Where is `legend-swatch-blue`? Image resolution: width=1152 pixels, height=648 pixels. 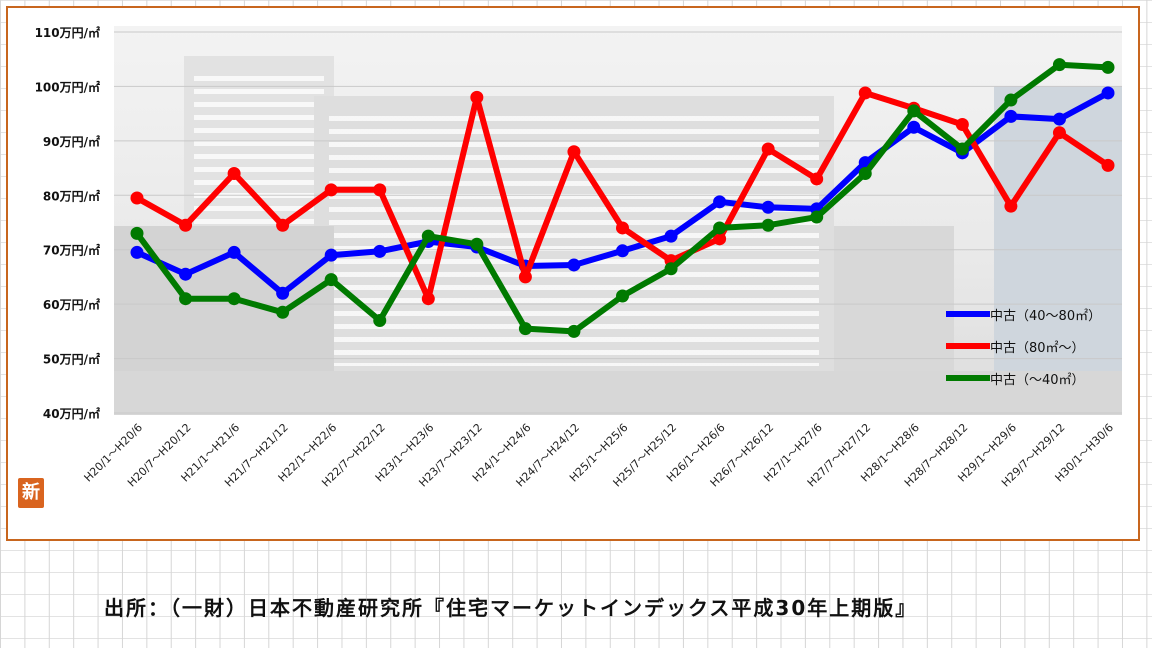
legend-swatch-blue is located at coordinates (968, 314).